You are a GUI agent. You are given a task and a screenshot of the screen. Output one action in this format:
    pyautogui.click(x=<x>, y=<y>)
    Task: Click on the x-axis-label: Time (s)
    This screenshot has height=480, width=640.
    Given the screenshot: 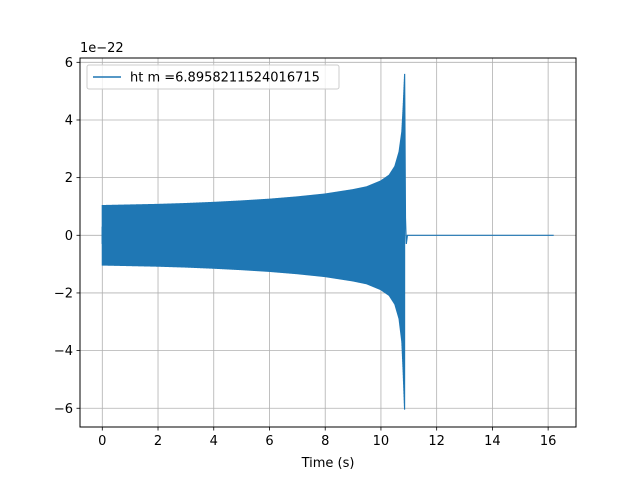 What is the action you would take?
    pyautogui.click(x=328, y=463)
    